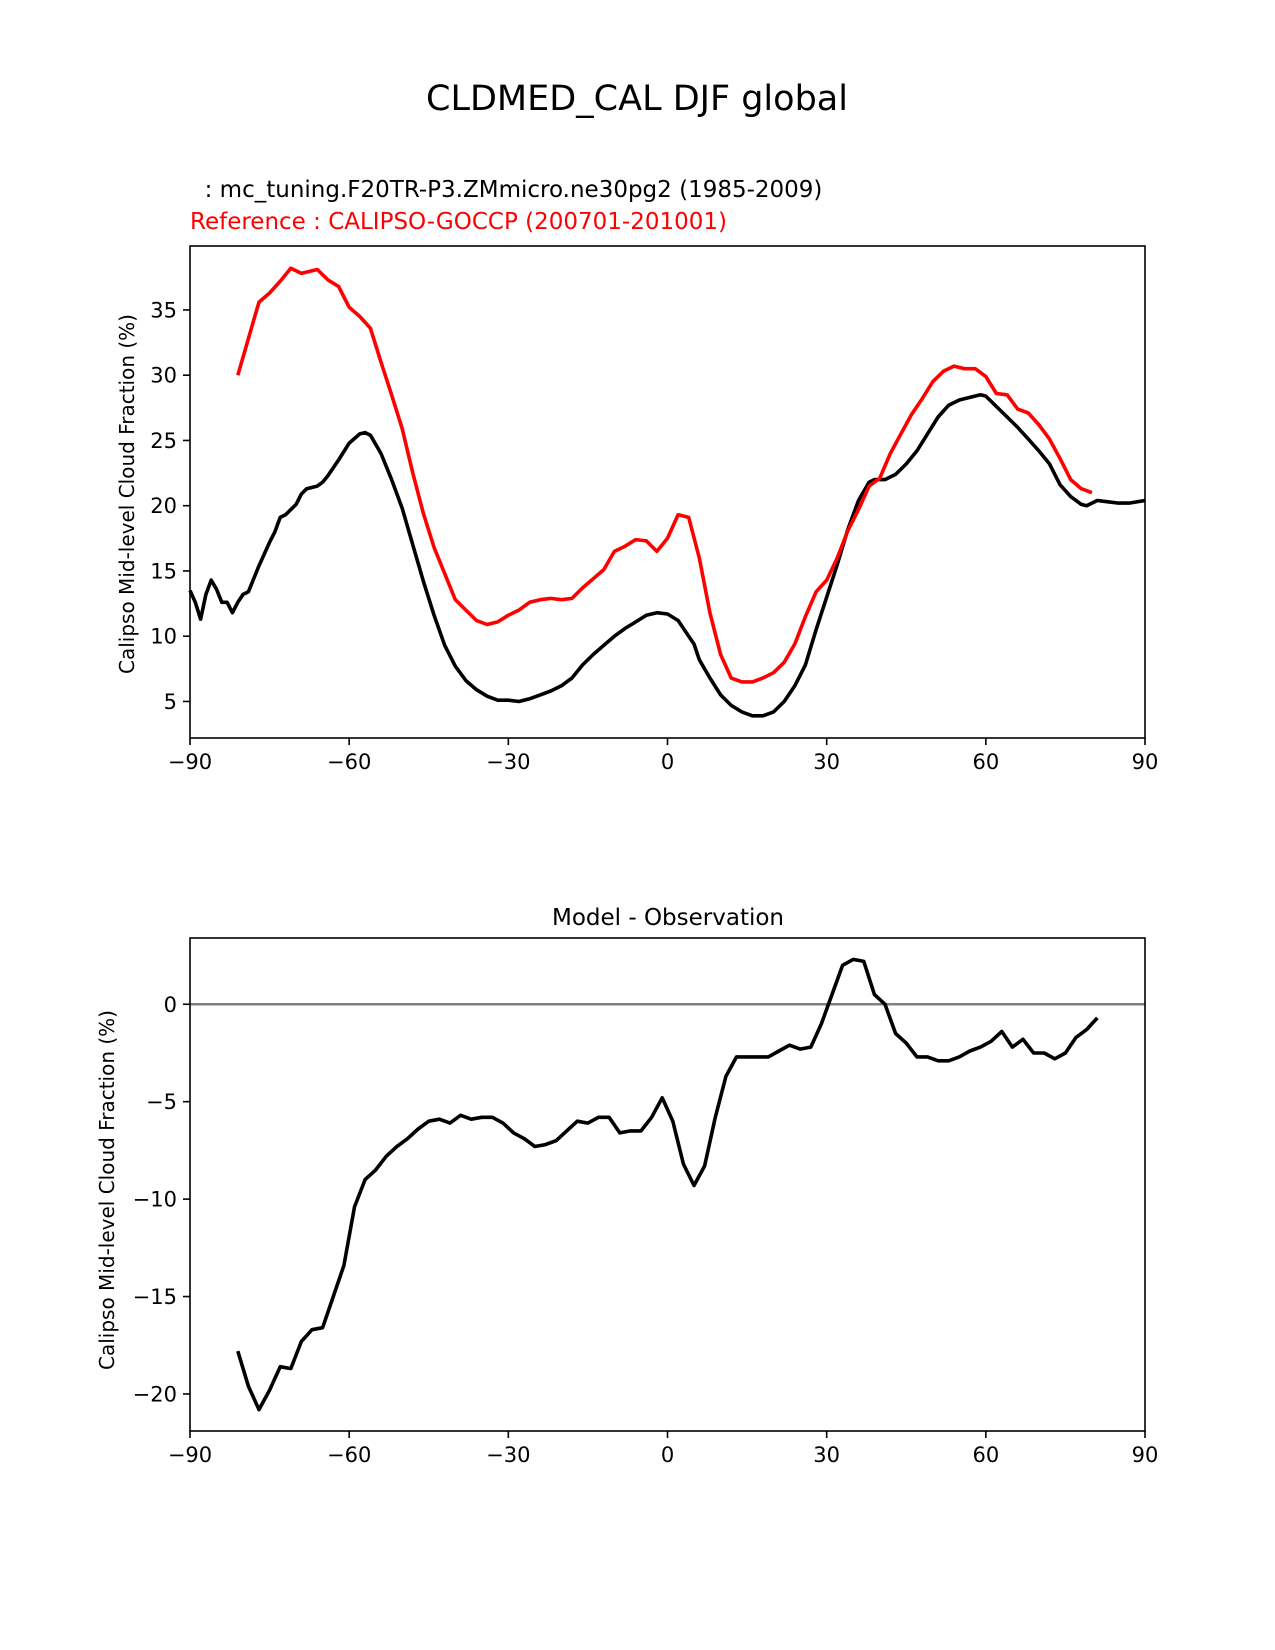  I want to click on top-y-tick-label: 20, so click(163, 506).